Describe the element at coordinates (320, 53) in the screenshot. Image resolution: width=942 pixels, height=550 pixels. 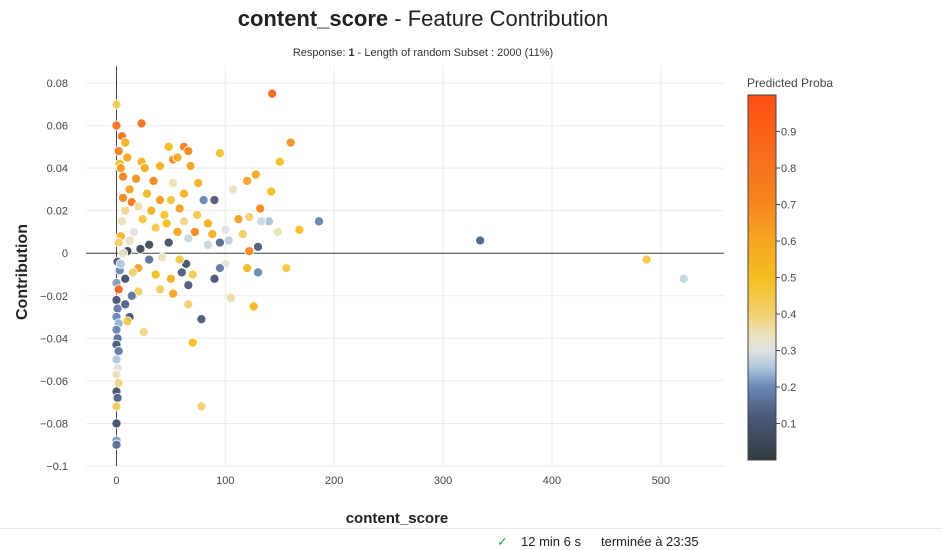
I see `subtitle-prefix: Response:` at that location.